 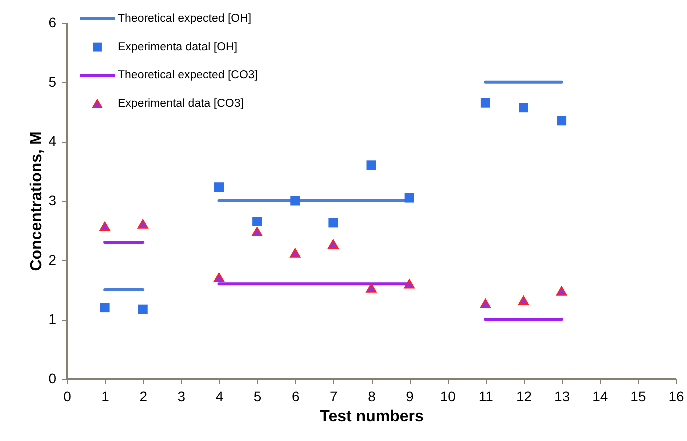 I want to click on x-tick-label: 2, so click(x=144, y=396).